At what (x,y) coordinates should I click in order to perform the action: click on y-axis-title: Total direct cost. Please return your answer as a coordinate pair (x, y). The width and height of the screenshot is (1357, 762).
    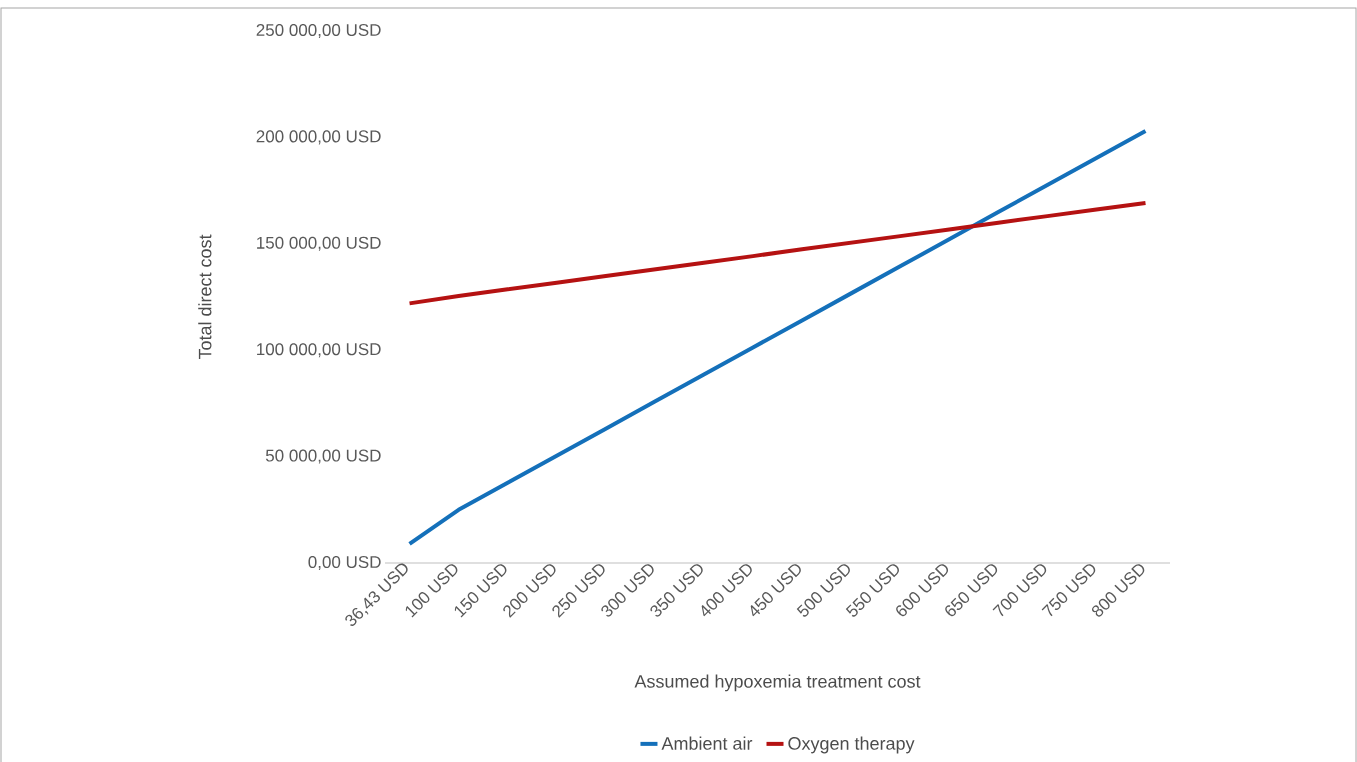
    Looking at the image, I should click on (205, 297).